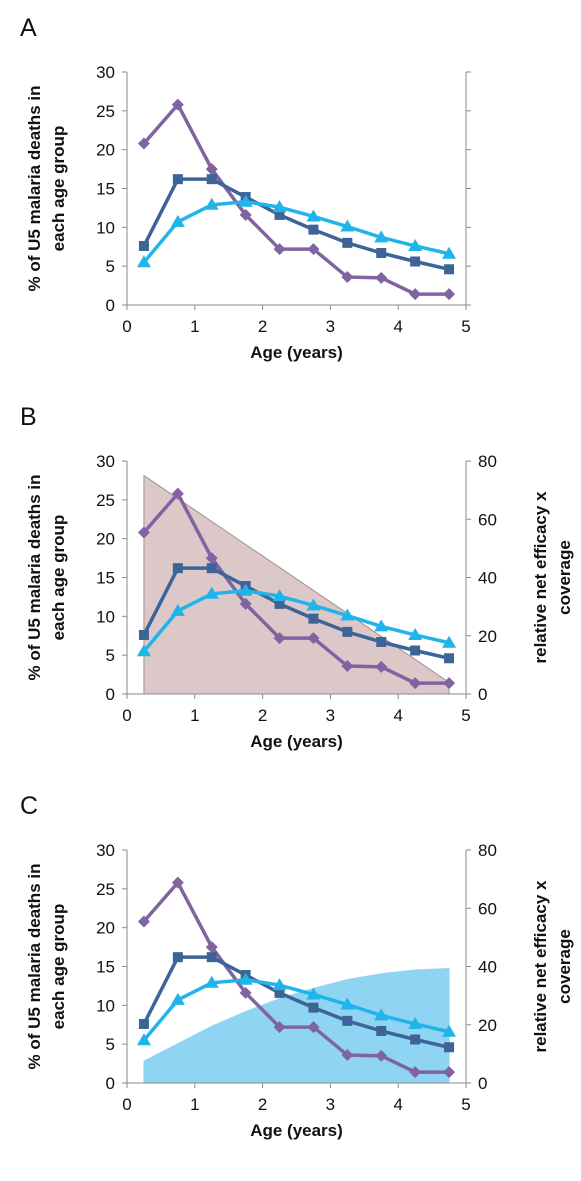 The width and height of the screenshot is (581, 1181). Describe the element at coordinates (487, 1025) in the screenshot. I see `y2-tick-label: 20` at that location.